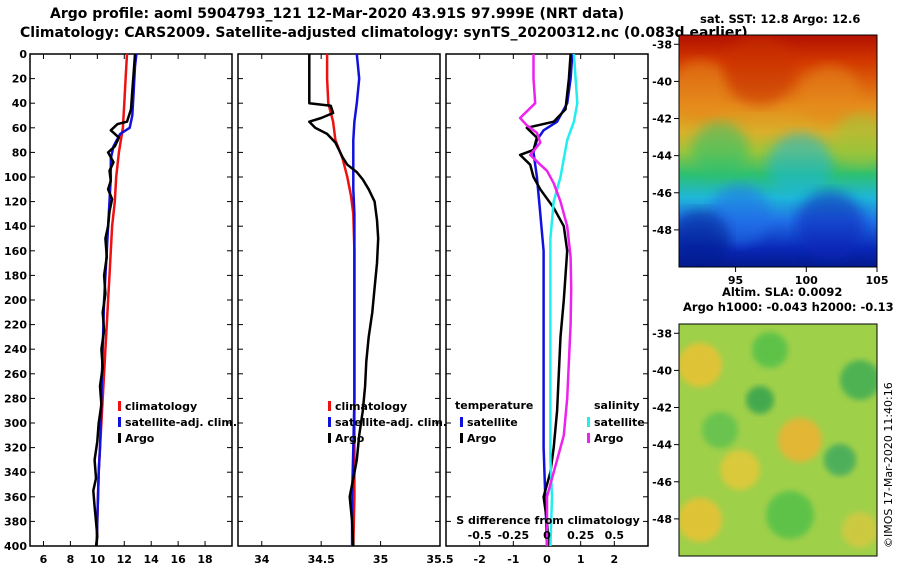  Describe the element at coordinates (782, 292) in the screenshot. I see `sla-map-title-line-1: Altim. SLA: 0.0092` at that location.